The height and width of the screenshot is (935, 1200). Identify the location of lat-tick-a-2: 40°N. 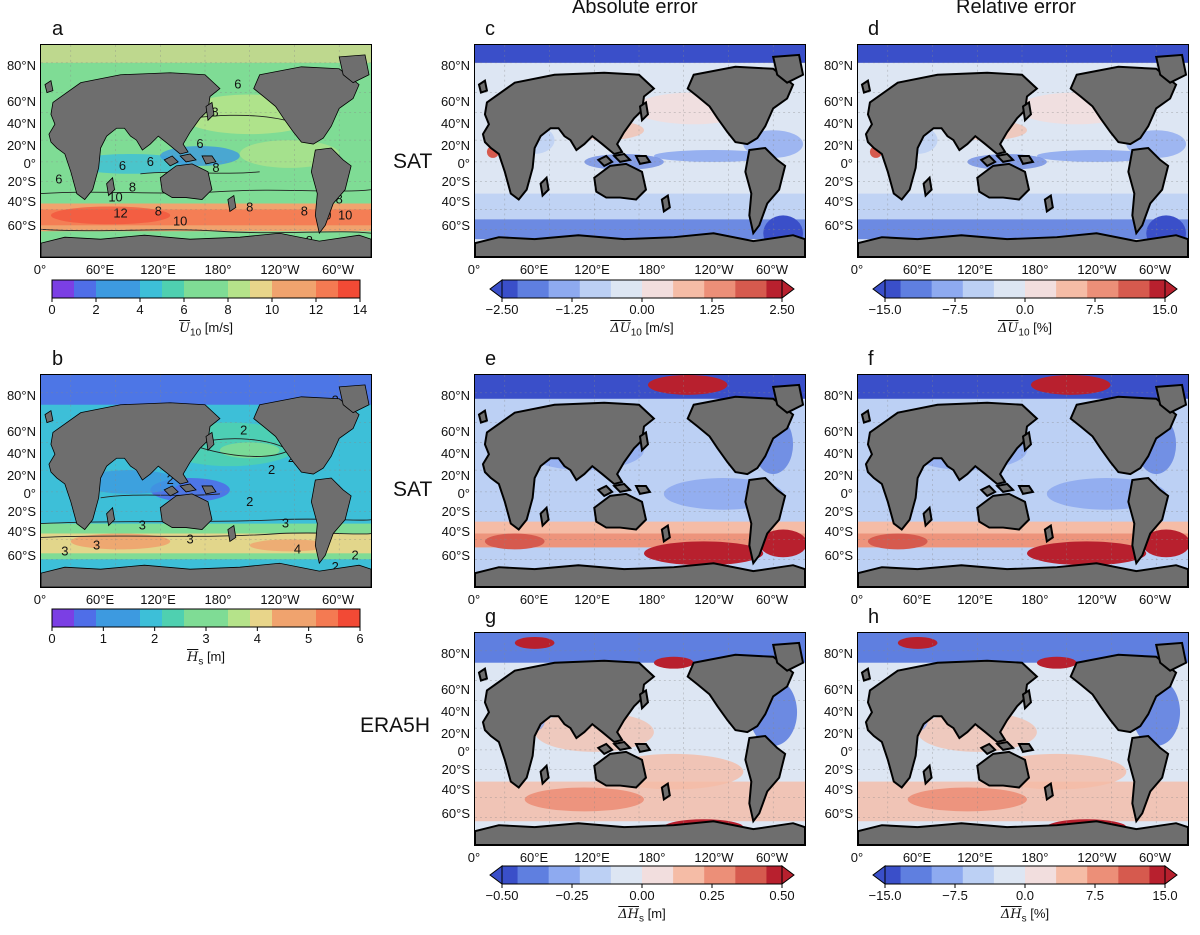
(21, 123).